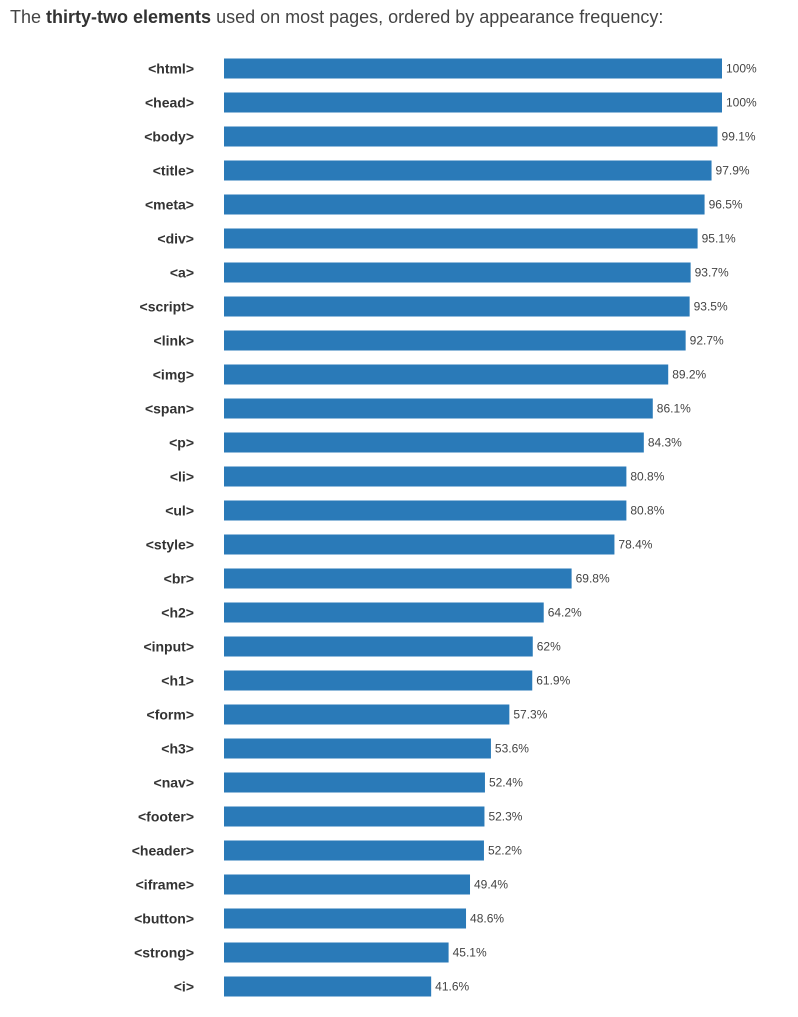  Describe the element at coordinates (470, 953) in the screenshot. I see `data-label: 45.1%` at that location.